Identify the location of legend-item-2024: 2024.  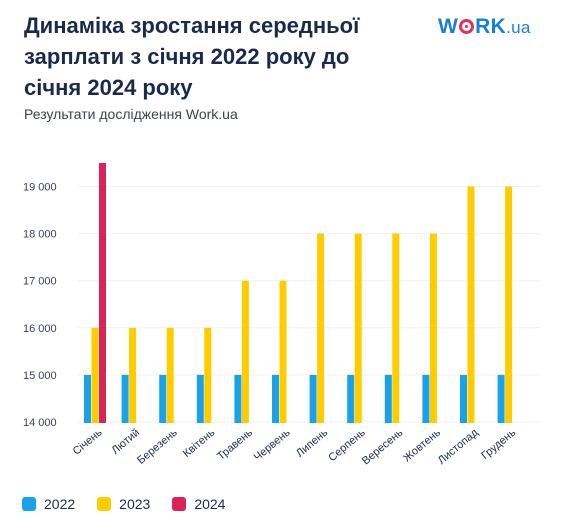
(198, 504).